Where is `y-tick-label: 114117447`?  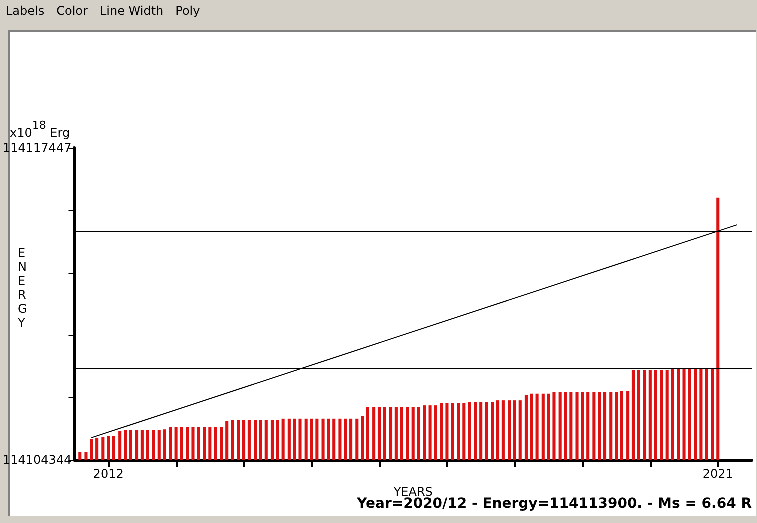
y-tick-label: 114117447 is located at coordinates (37, 148).